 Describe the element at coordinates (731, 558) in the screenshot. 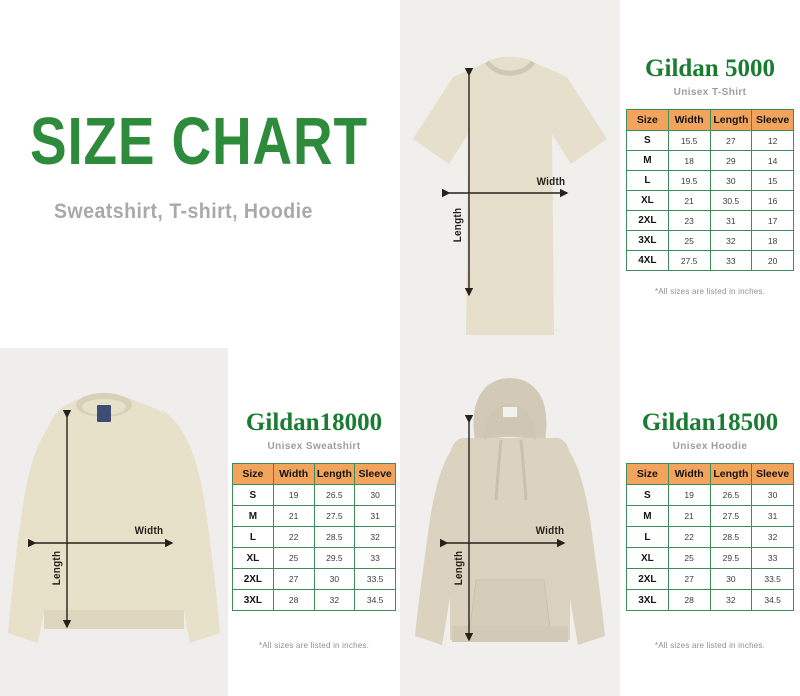

I see `value-cell: 29.5` at that location.